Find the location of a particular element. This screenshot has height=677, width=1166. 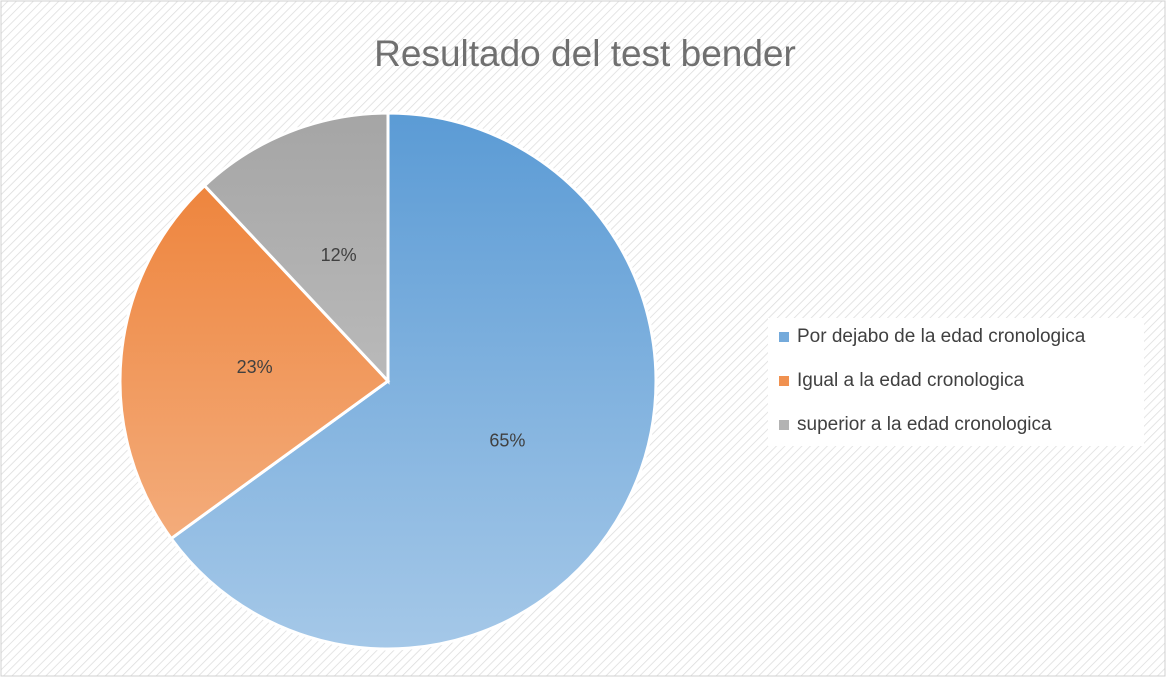

legend-label: Igual a la edad cronologica is located at coordinates (911, 380).